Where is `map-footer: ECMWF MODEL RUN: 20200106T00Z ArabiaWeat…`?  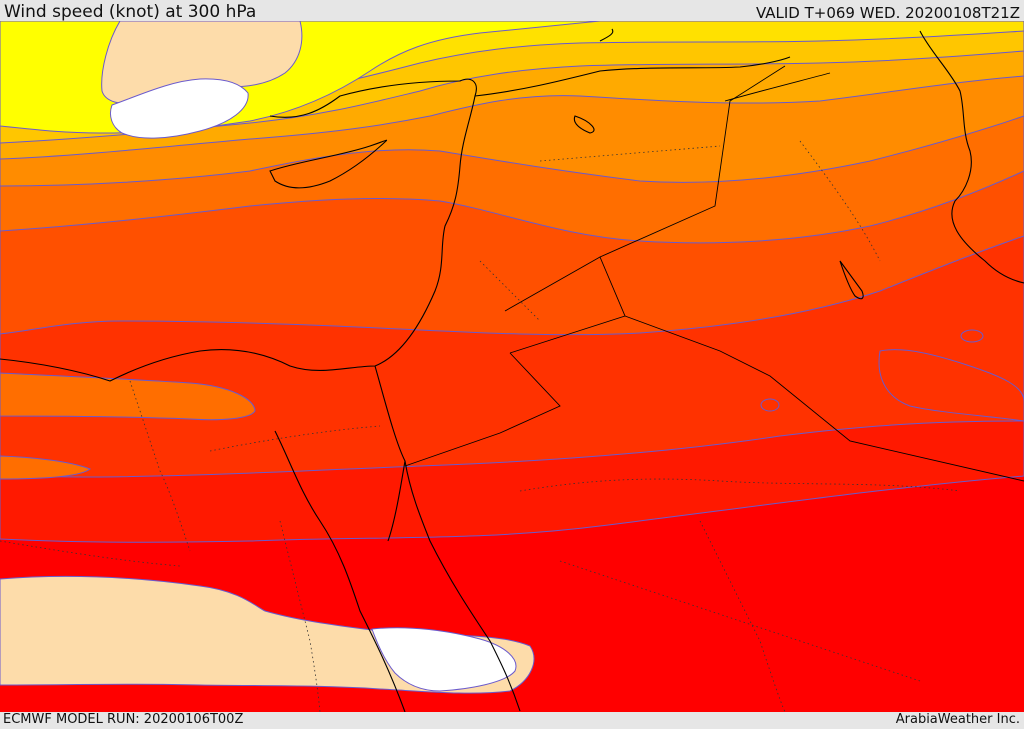
map-footer: ECMWF MODEL RUN: 20200106T00Z ArabiaWeat… is located at coordinates (512, 720).